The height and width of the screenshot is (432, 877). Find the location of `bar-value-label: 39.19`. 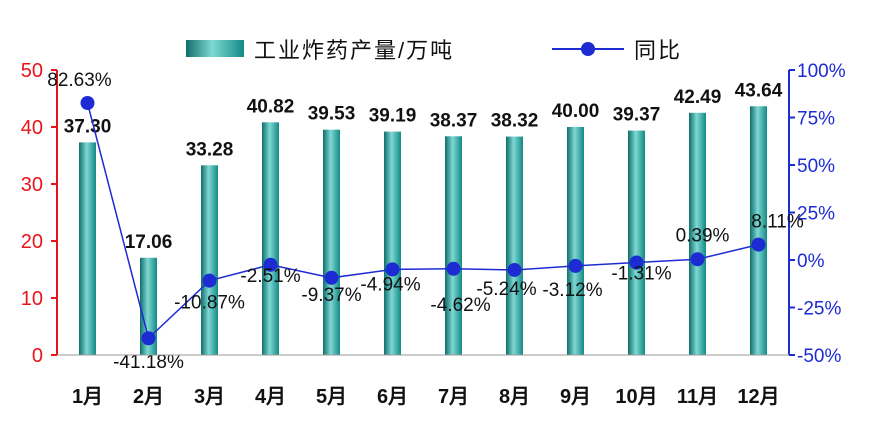

bar-value-label: 39.19 is located at coordinates (393, 116).